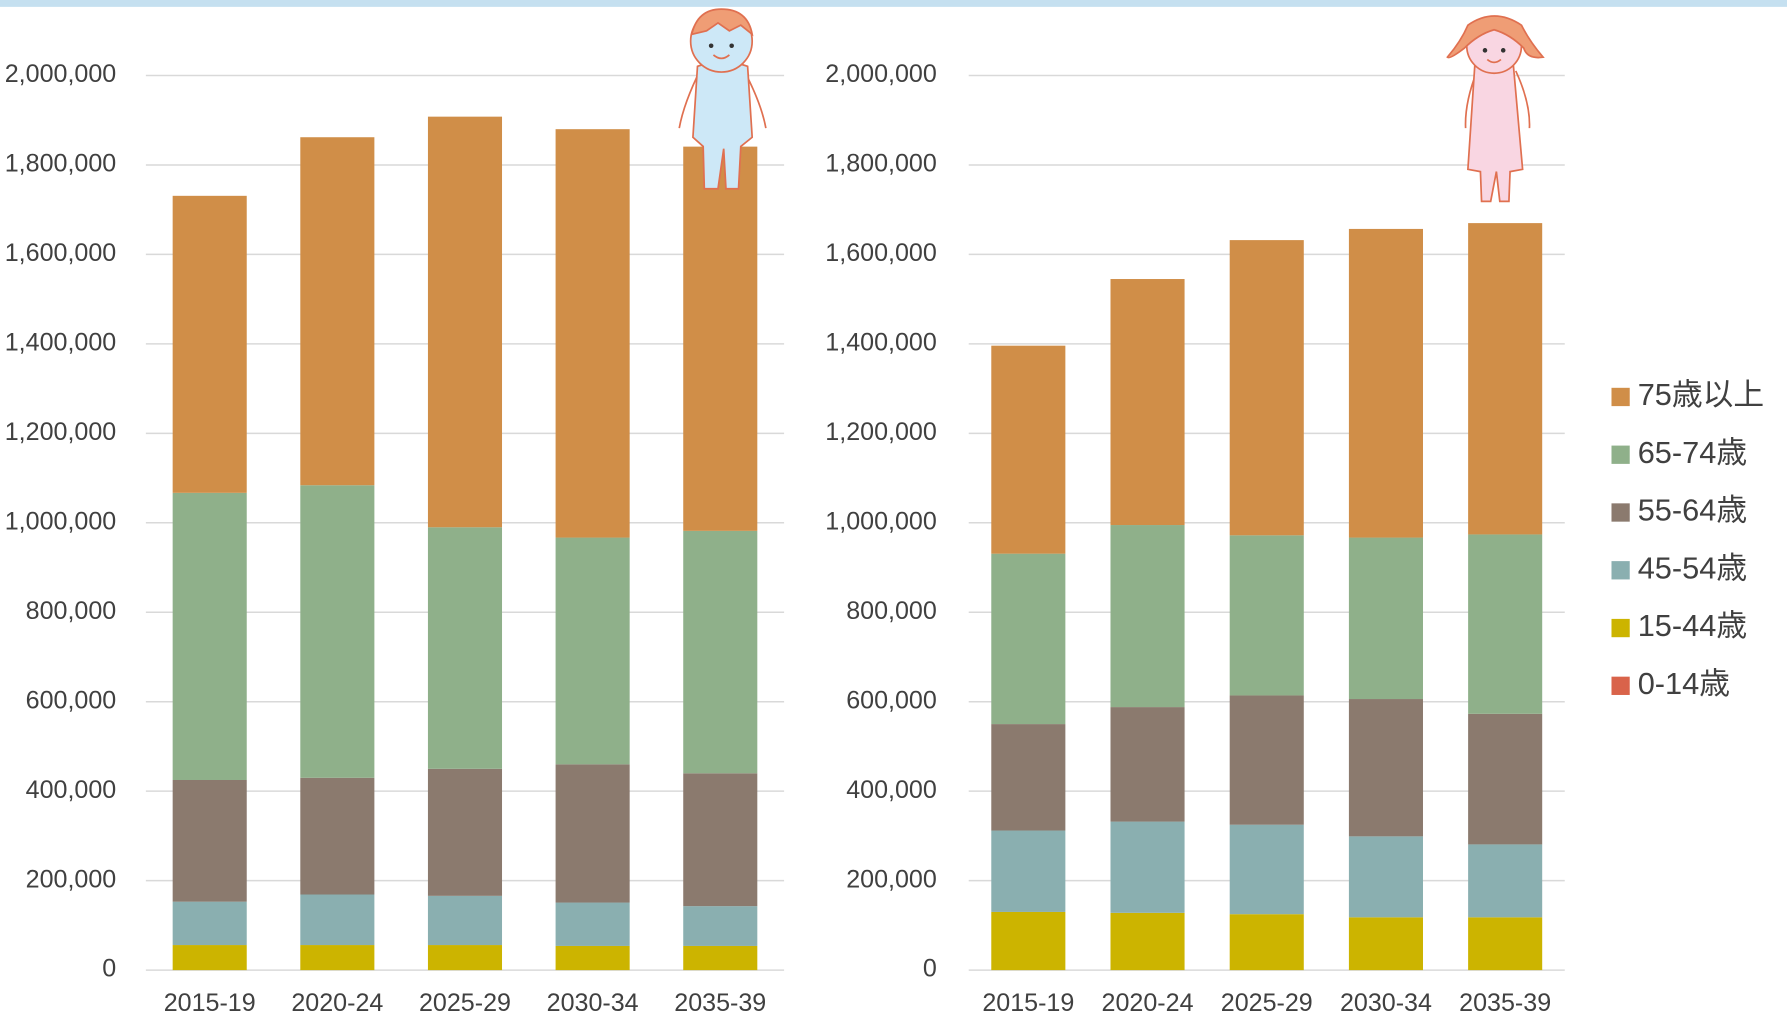 The width and height of the screenshot is (1787, 1017). Describe the element at coordinates (1692, 510) in the screenshot. I see `legend-label: 55-64歳` at that location.